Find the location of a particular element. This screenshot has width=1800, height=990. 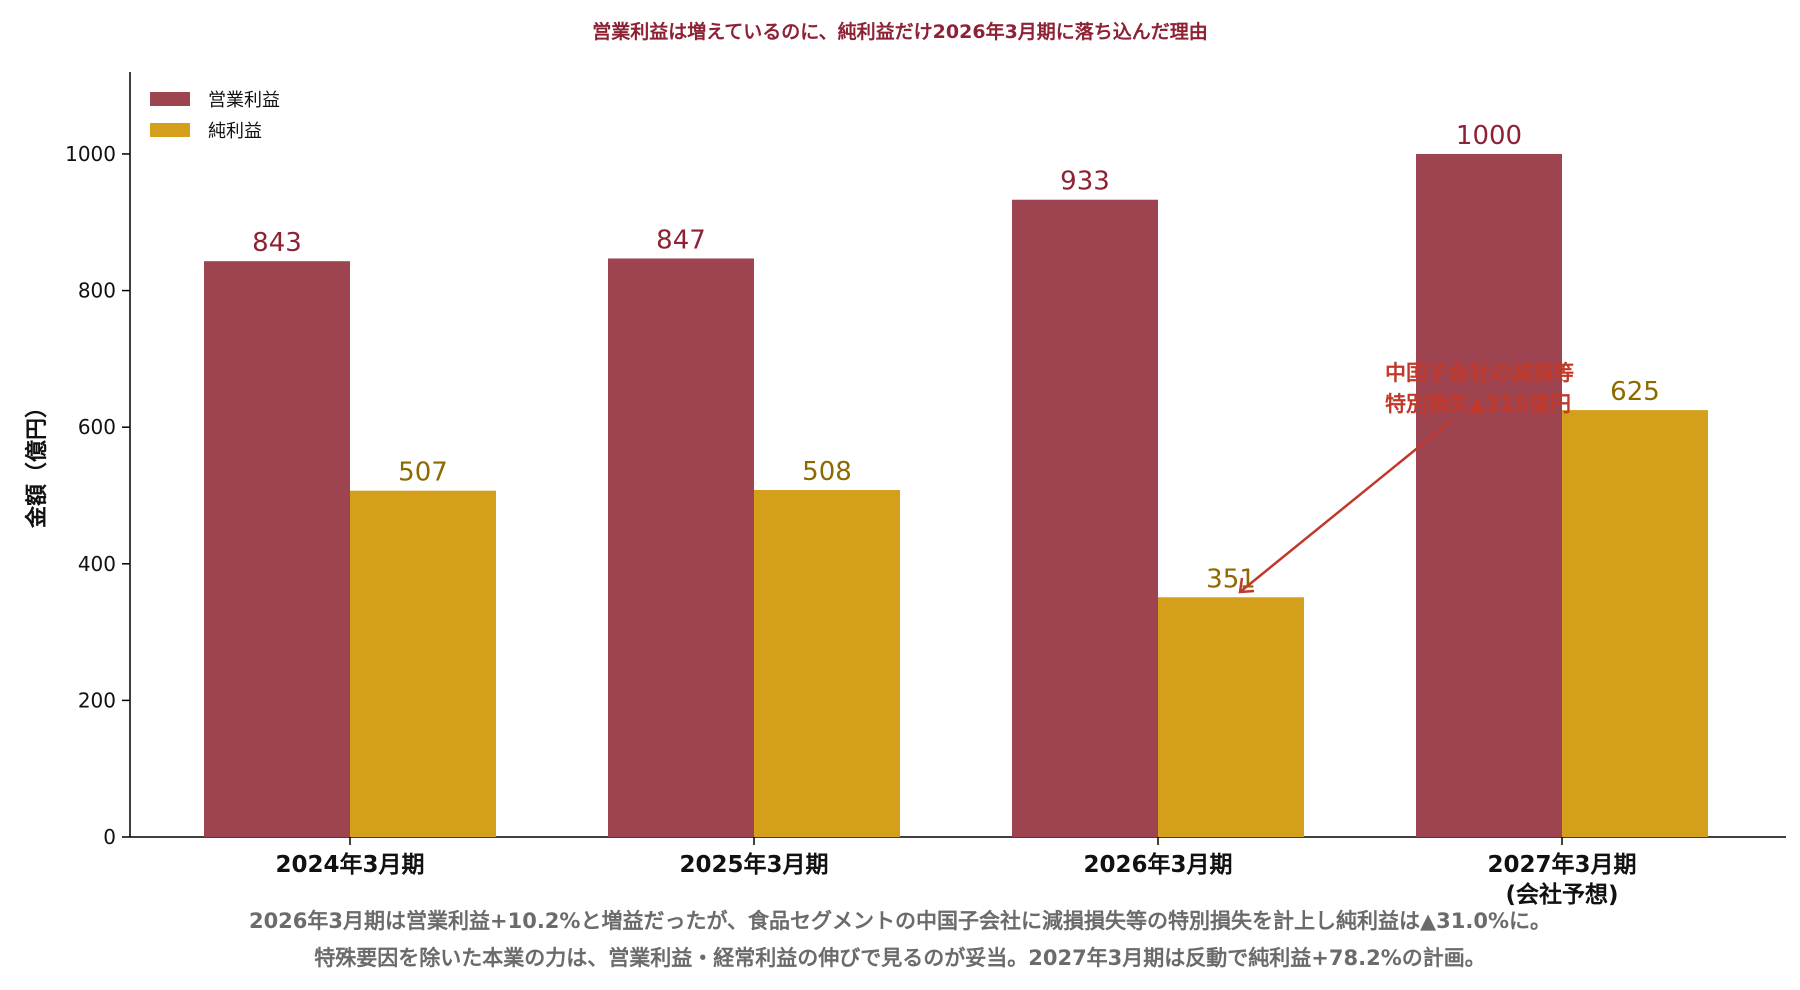

legend-swatch-operating is located at coordinates (170, 99).